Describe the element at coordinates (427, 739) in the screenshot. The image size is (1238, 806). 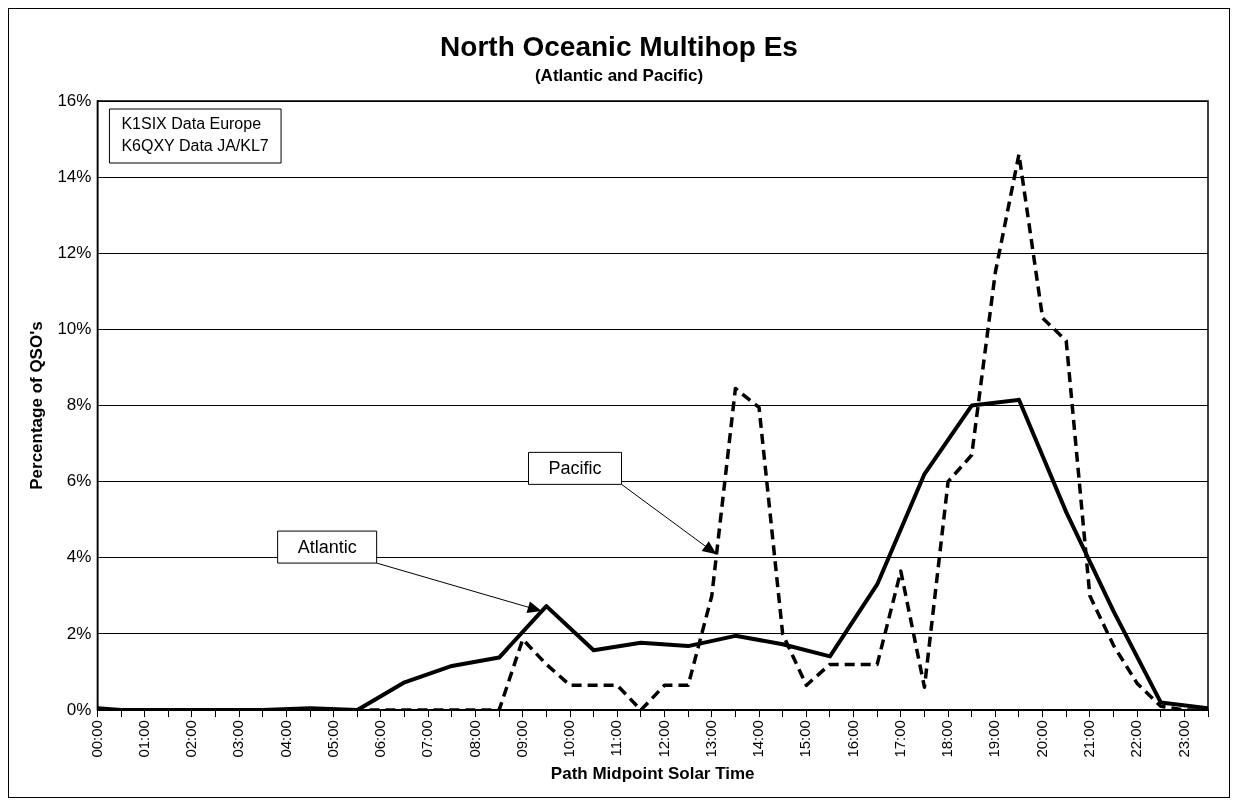
I see `x-tick-label: 07:00` at that location.